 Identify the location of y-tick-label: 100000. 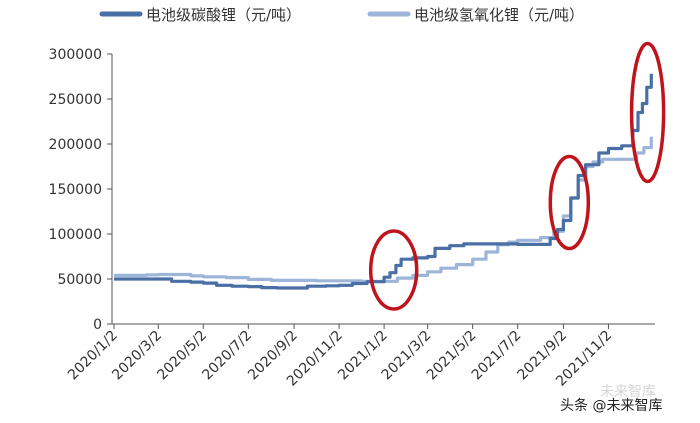
(75, 235).